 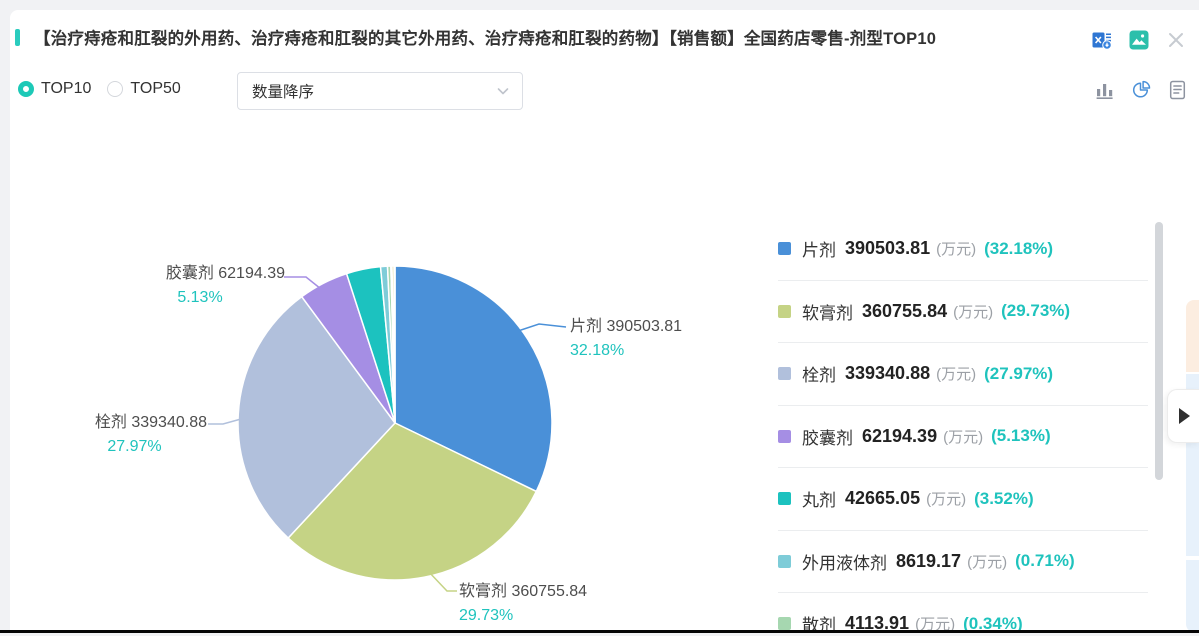 I want to click on pie-label-text: 软膏剂 360755.84, so click(x=523, y=591).